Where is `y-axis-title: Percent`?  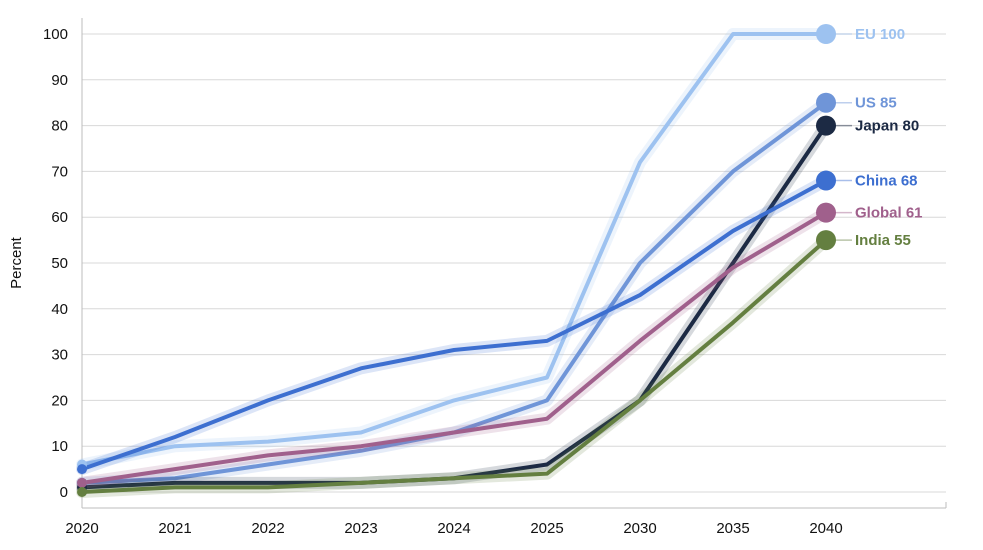
y-axis-title: Percent is located at coordinates (16, 262).